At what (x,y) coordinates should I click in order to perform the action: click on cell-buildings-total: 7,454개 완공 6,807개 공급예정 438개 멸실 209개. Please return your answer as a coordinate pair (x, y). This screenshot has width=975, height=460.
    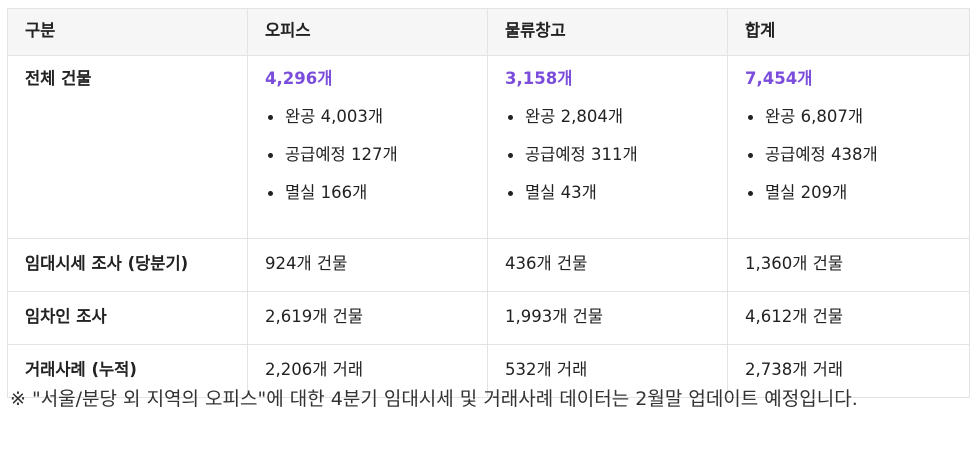
    Looking at the image, I should click on (848, 147).